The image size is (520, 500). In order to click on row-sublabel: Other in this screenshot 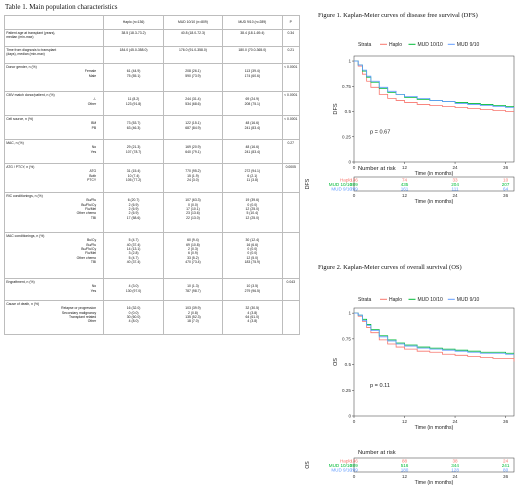, I will do `click(92, 103)`.